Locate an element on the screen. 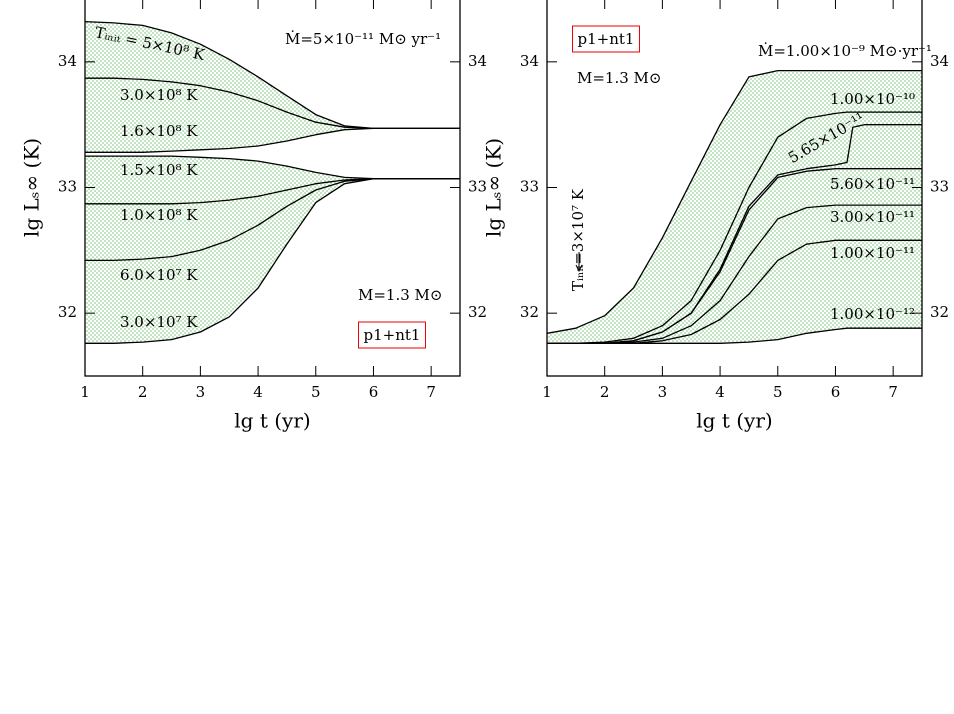 The image size is (954, 714). arrow-head is located at coordinates (579, 268).